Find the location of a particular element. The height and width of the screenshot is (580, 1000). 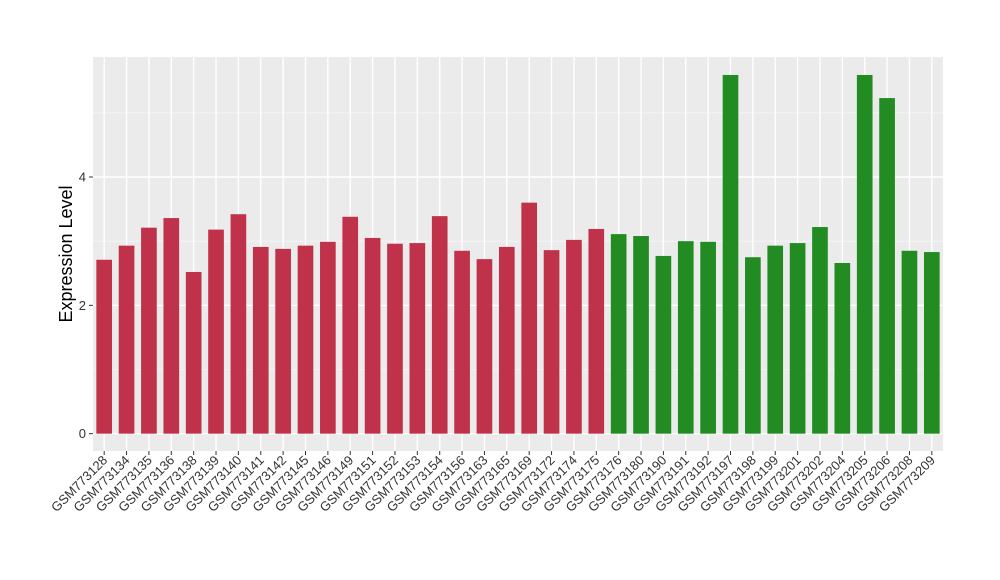

y-tick-label: 4 is located at coordinates (82, 176).